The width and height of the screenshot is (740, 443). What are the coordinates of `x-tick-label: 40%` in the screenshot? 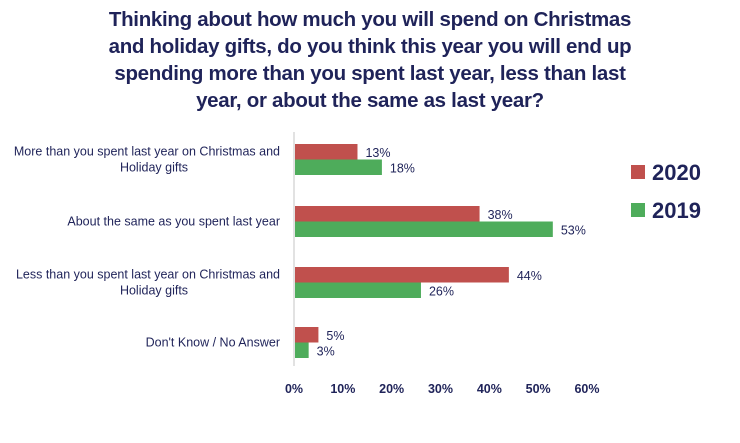 It's located at (489, 389).